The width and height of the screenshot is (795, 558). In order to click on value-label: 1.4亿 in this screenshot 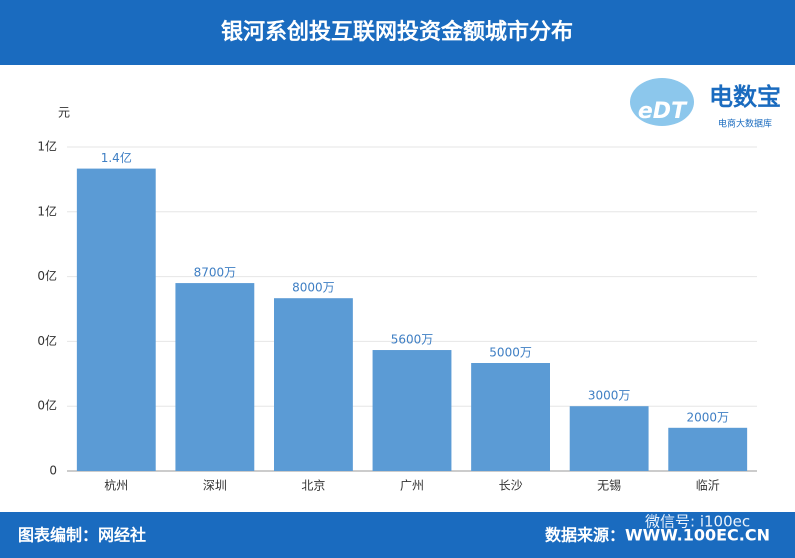, I will do `click(116, 157)`.